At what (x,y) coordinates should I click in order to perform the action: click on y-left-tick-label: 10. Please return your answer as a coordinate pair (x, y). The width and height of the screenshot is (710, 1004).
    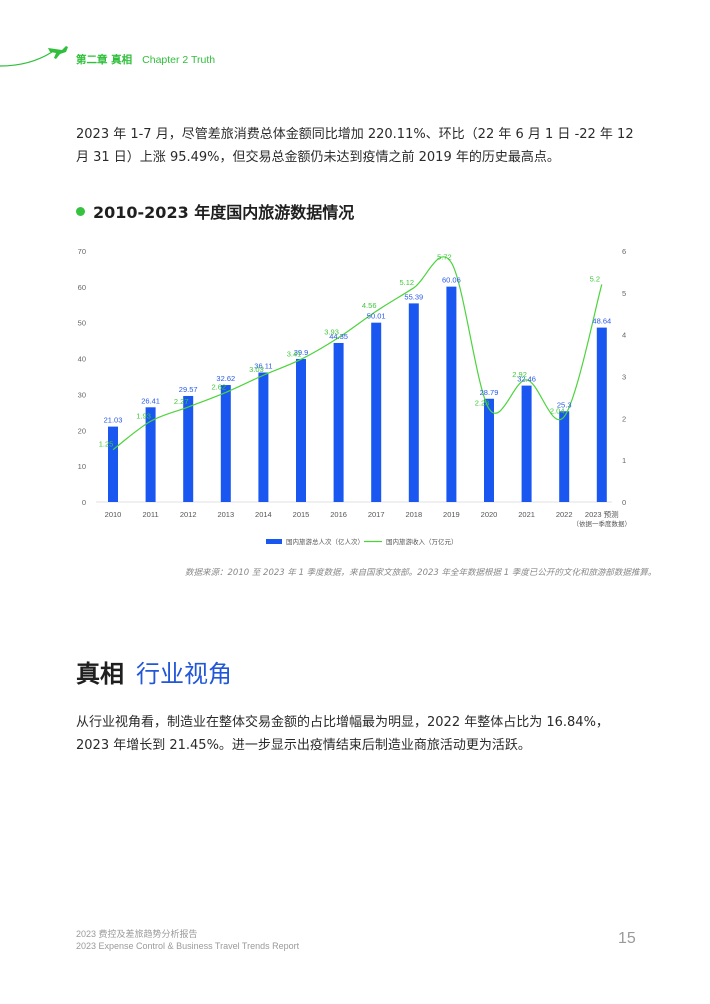
    Looking at the image, I should click on (82, 466).